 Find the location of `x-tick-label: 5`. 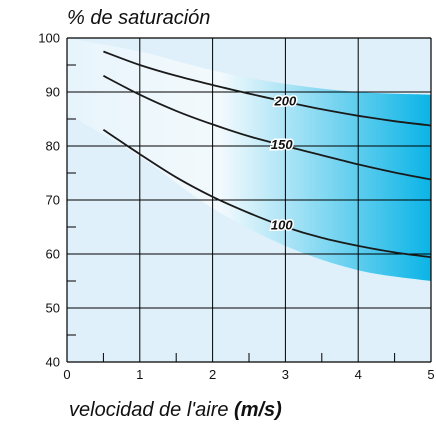

x-tick-label: 5 is located at coordinates (430, 374).